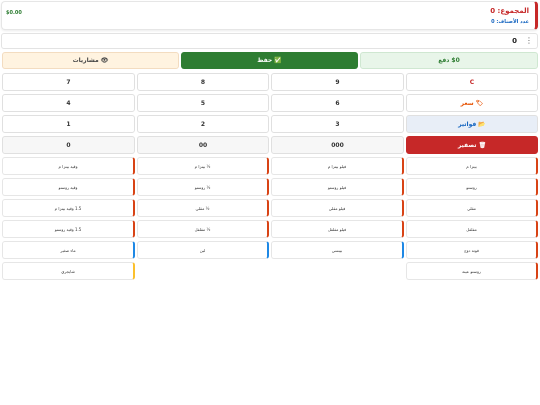 This screenshot has width=540, height=405. Describe the element at coordinates (68, 166) in the screenshot. I see `product-item: وقية بيتزا م` at that location.